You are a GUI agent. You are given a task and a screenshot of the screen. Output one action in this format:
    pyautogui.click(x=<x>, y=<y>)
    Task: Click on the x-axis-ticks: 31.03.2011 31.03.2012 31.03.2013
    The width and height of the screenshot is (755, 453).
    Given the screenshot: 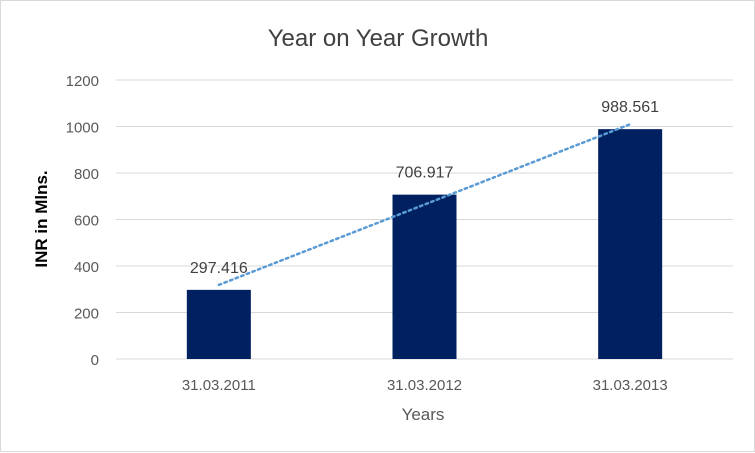 What is the action you would take?
    pyautogui.click(x=425, y=385)
    